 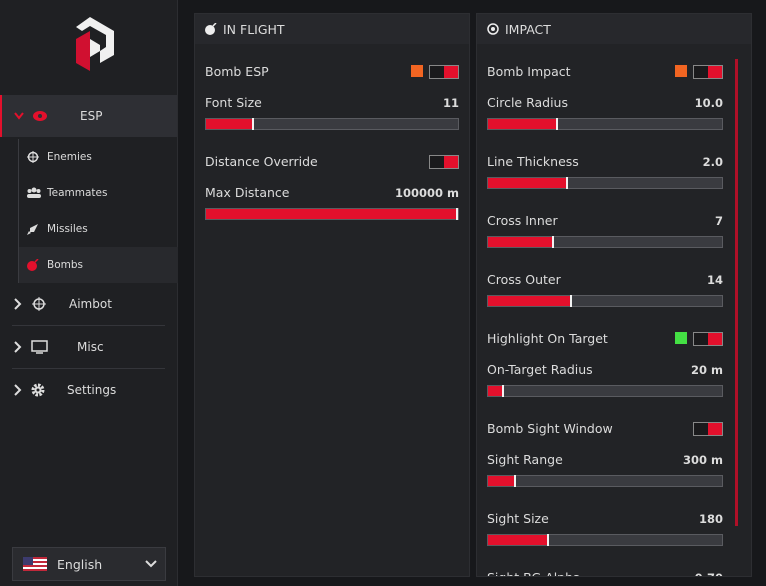 What do you see at coordinates (712, 162) in the screenshot?
I see `row-value: 2.0` at bounding box center [712, 162].